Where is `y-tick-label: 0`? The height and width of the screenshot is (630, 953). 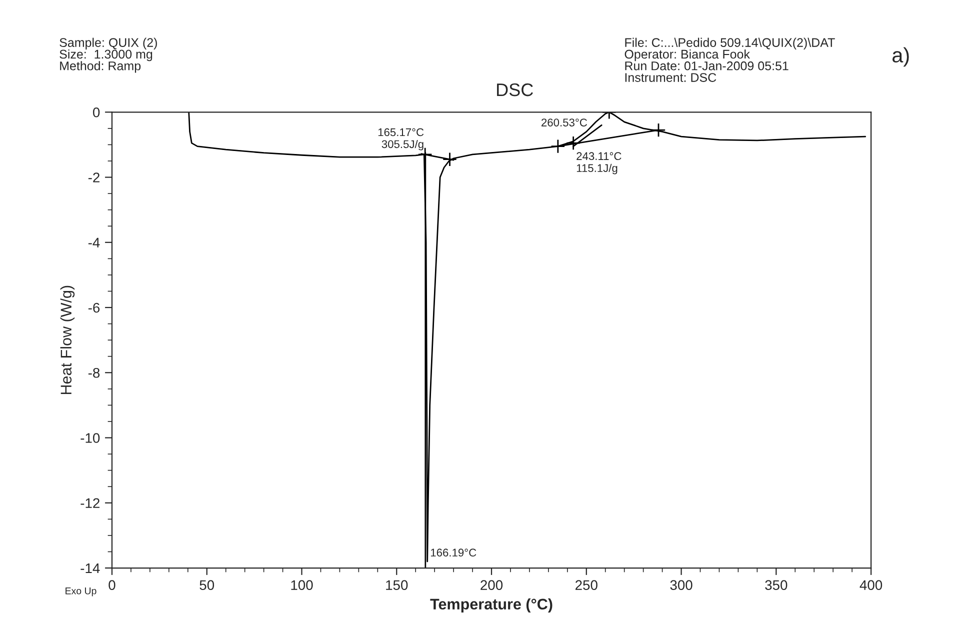
y-tick-label: 0 is located at coordinates (96, 112).